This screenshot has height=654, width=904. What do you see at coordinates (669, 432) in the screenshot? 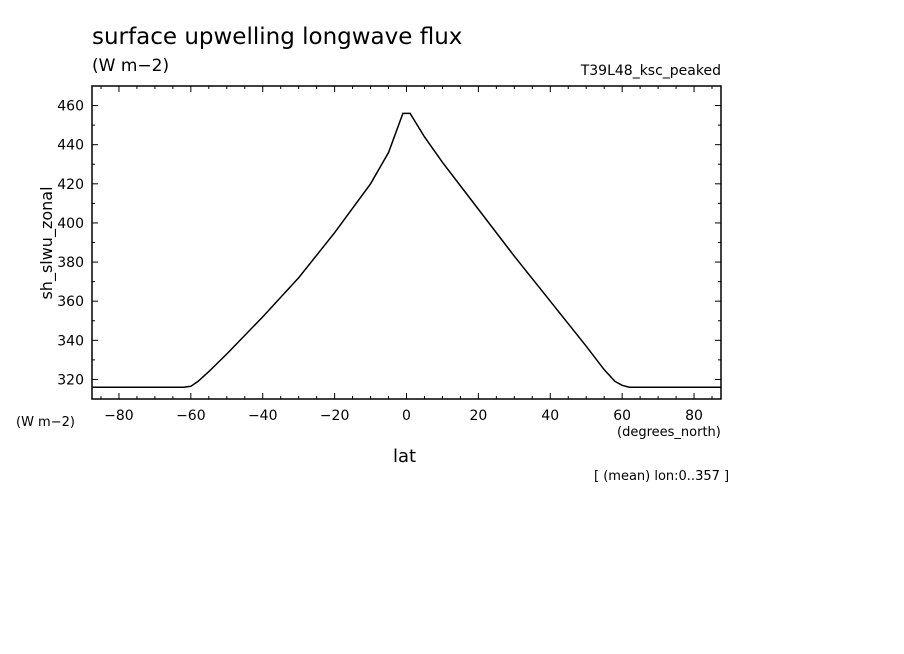
I see `x-axis-units: (degrees_north)` at bounding box center [669, 432].